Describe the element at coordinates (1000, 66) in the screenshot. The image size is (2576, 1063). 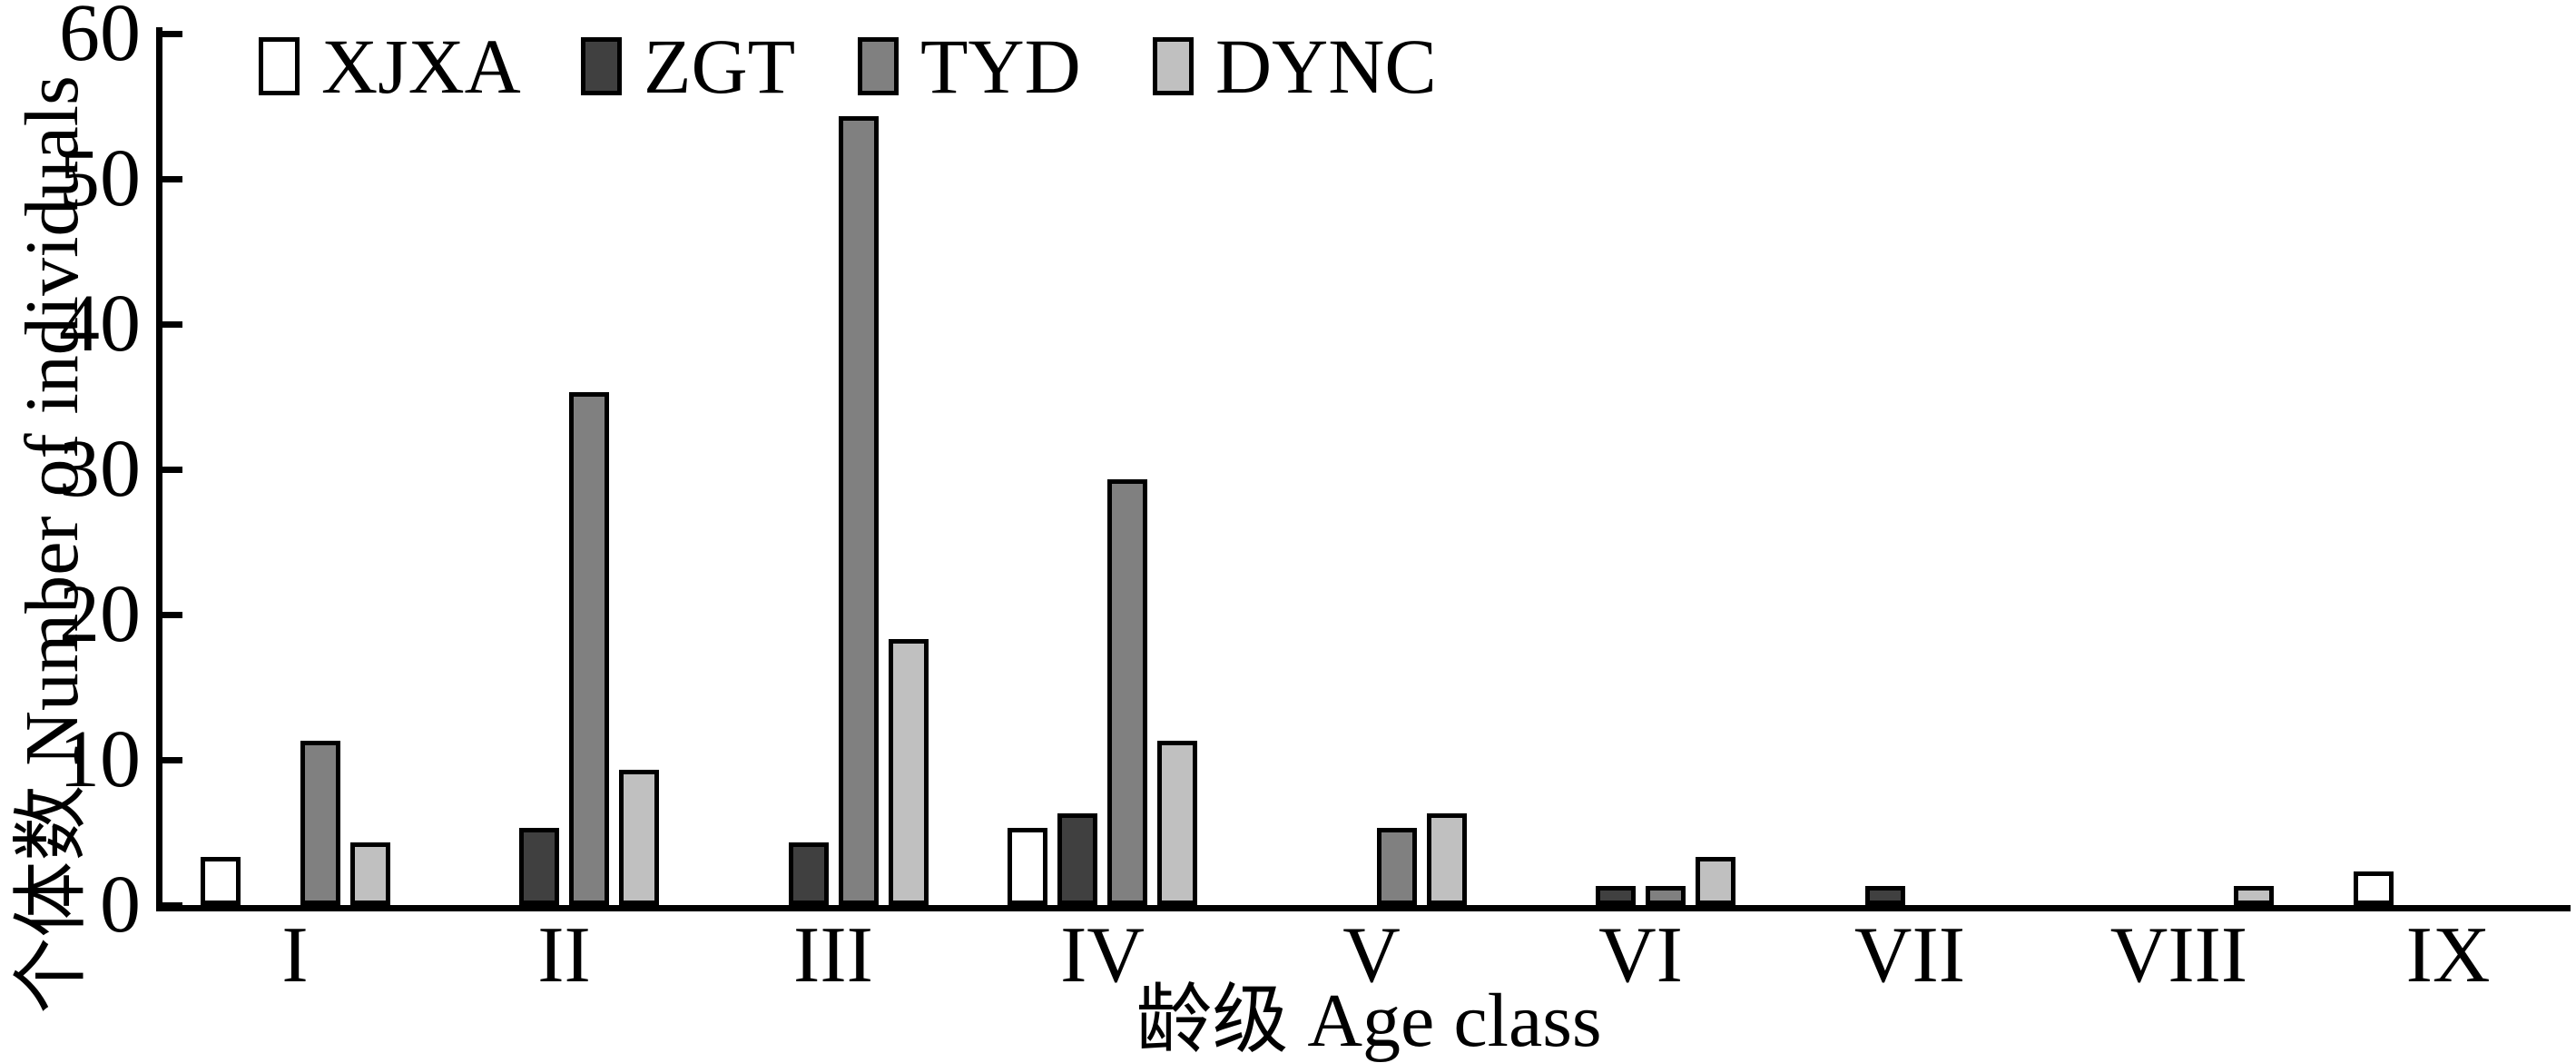
I see `legend-label-TYD: TYD` at that location.